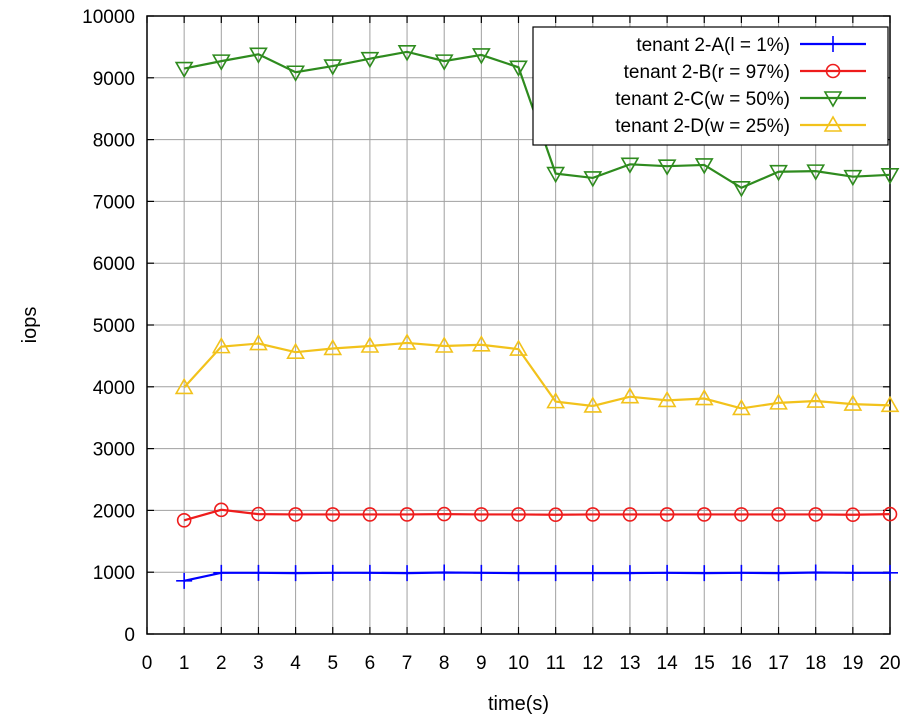 This screenshot has height=722, width=916. I want to click on legend-label: tenant 2-A(l = 1%), so click(713, 45).